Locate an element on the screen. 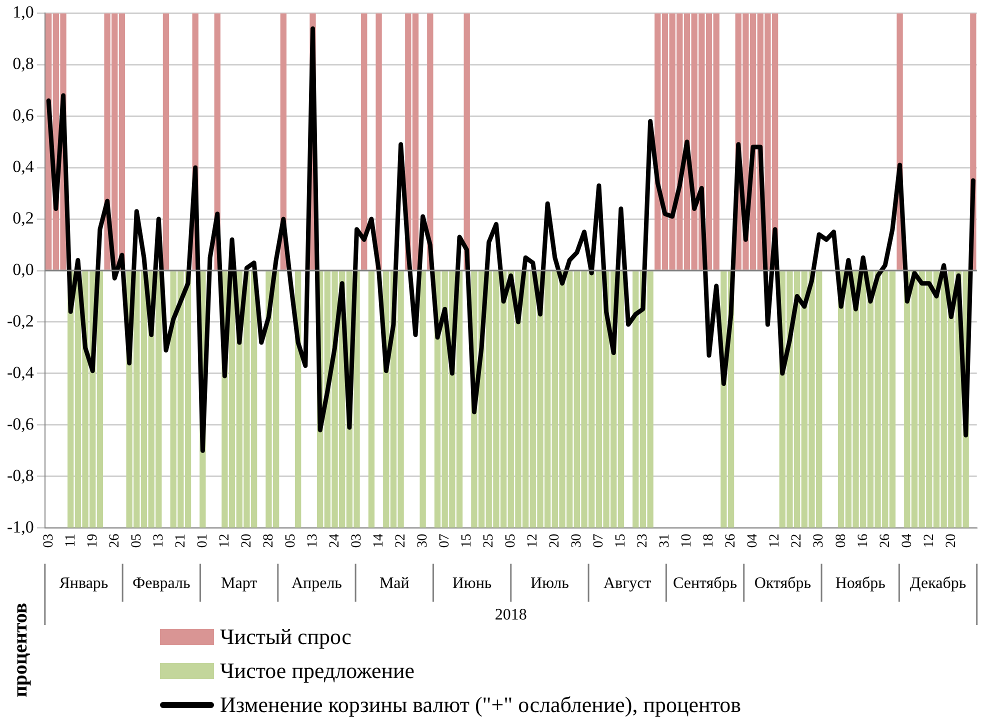 The width and height of the screenshot is (992, 723). y-tick-label: -0,8 is located at coordinates (20, 475).